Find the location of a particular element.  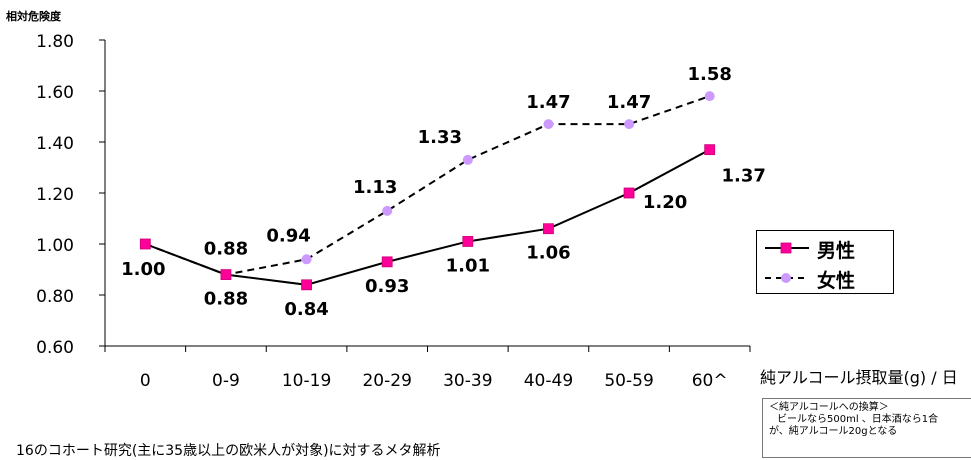

female-data-label: 0.88 is located at coordinates (226, 249).